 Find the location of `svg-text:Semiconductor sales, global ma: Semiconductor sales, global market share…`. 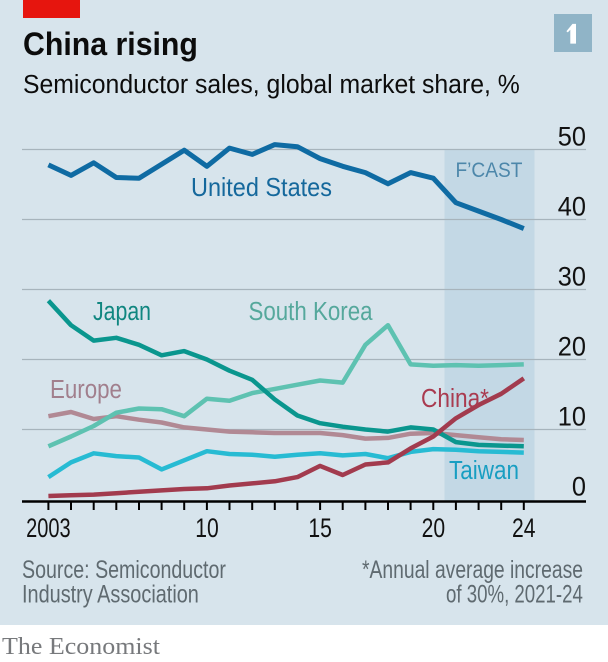

svg-text:Semiconductor sales, global ma: Semiconductor sales, global market share… is located at coordinates (271, 84).